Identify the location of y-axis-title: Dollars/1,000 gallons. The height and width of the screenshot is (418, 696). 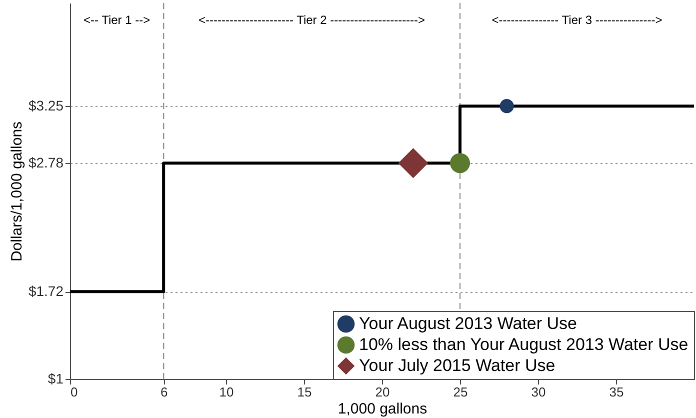
(17, 191).